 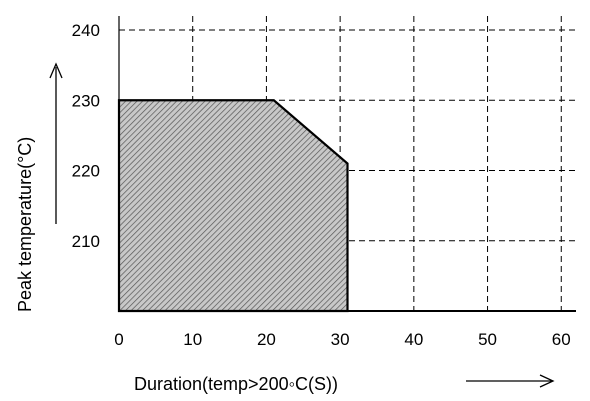 What do you see at coordinates (86, 100) in the screenshot?
I see `y-tick-label: 230` at bounding box center [86, 100].